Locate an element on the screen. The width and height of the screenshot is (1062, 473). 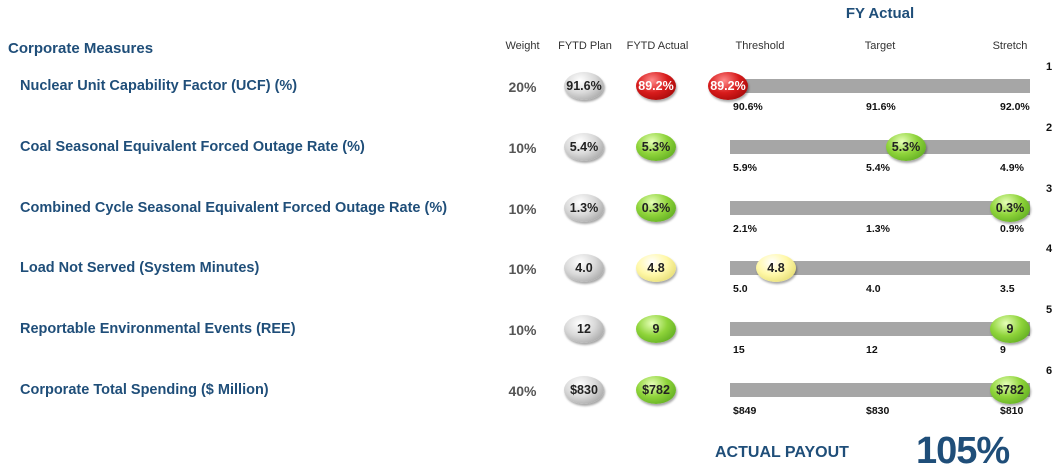
measure-name: Reportable Environmental Events (REE) is located at coordinates (158, 329).